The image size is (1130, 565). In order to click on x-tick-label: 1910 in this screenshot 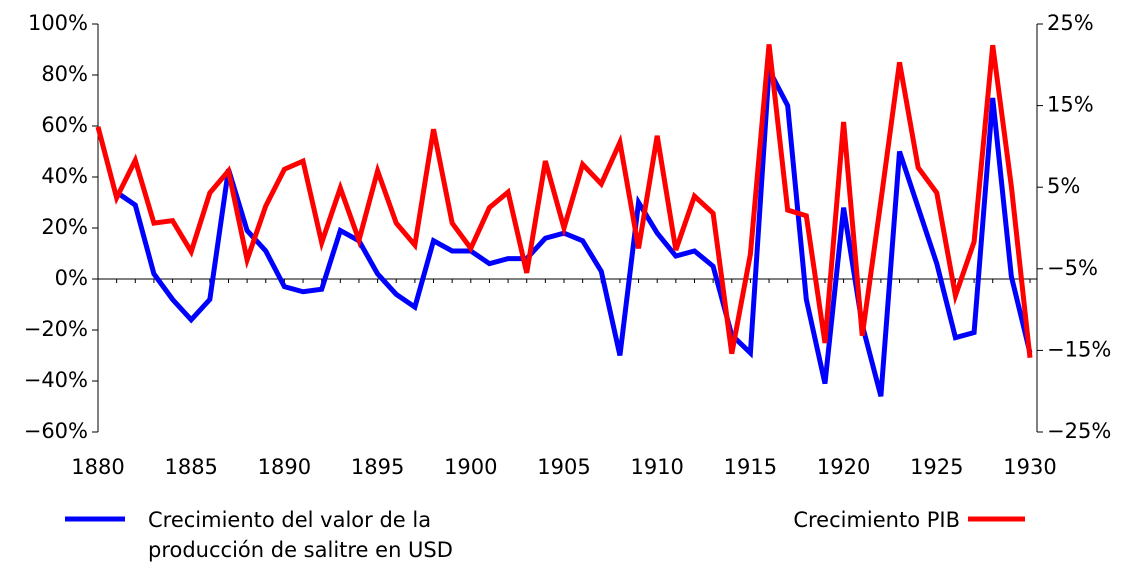, I will do `click(656, 467)`.